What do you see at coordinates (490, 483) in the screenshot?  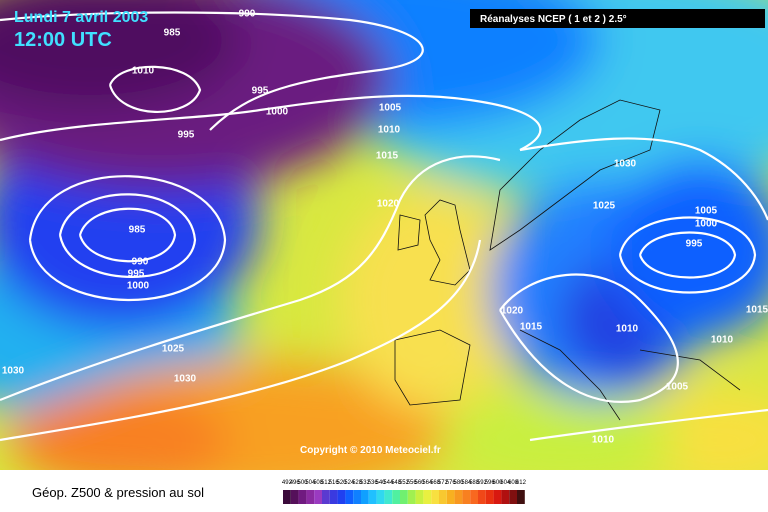 I see `scale-label: 596` at bounding box center [490, 483].